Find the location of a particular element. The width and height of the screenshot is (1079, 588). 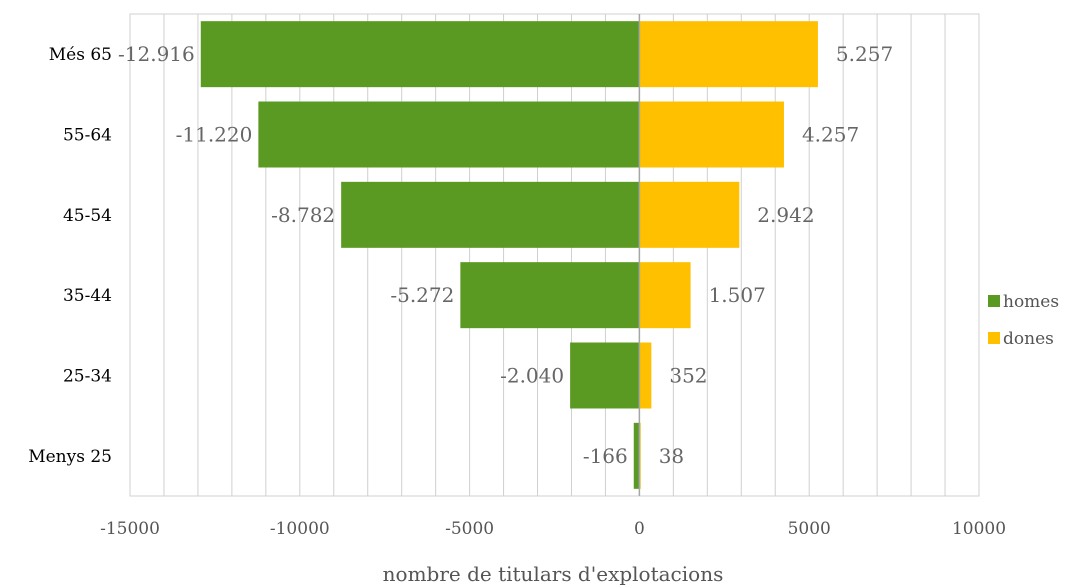

legend-label-dones: dones is located at coordinates (1028, 339).